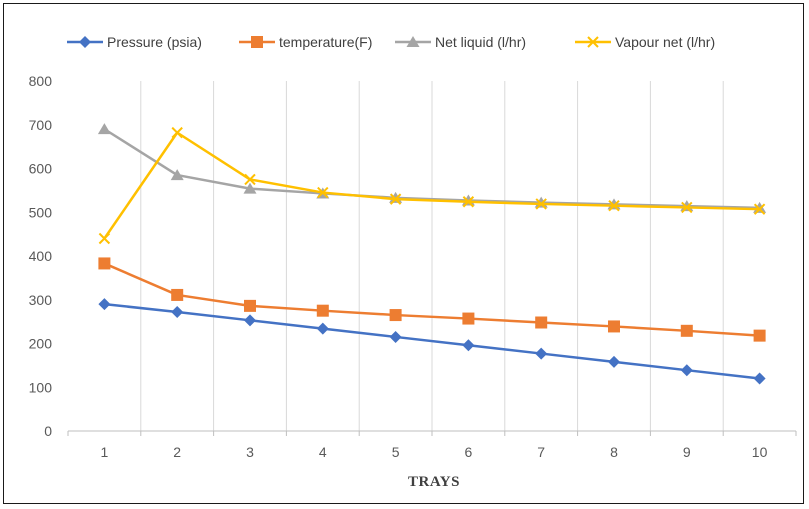 This screenshot has width=809, height=509. What do you see at coordinates (250, 452) in the screenshot?
I see `x-tick-label: 3` at bounding box center [250, 452].